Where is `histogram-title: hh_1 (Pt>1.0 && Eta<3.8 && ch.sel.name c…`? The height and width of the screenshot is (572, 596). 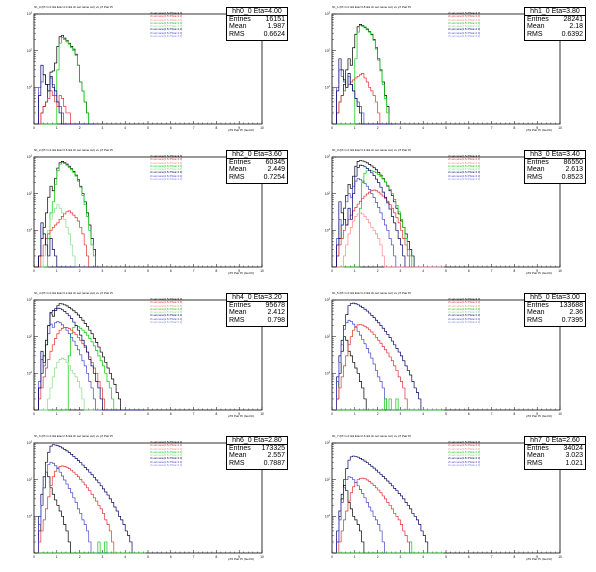
histogram-title: hh_1 (Pt>1.0 && Eta<3.8 && ch.sel.name c… is located at coordinates (371, 7).